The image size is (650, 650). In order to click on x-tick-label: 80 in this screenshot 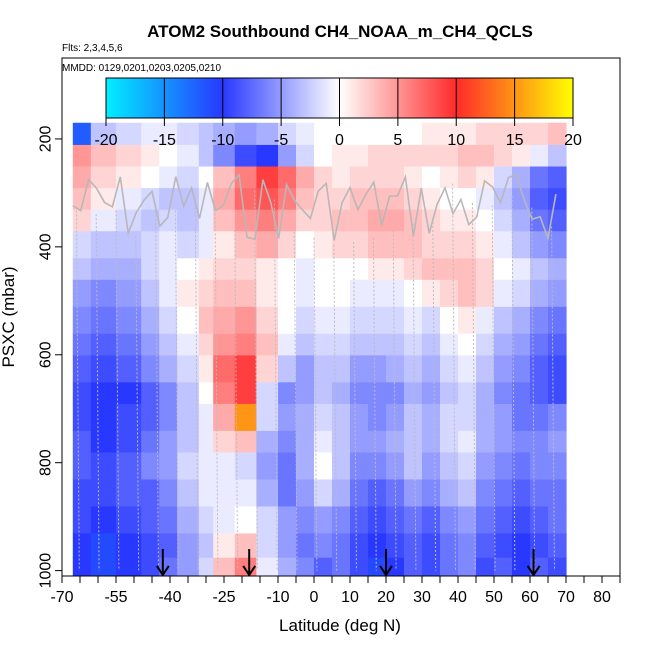, I will do `click(602, 597)`.